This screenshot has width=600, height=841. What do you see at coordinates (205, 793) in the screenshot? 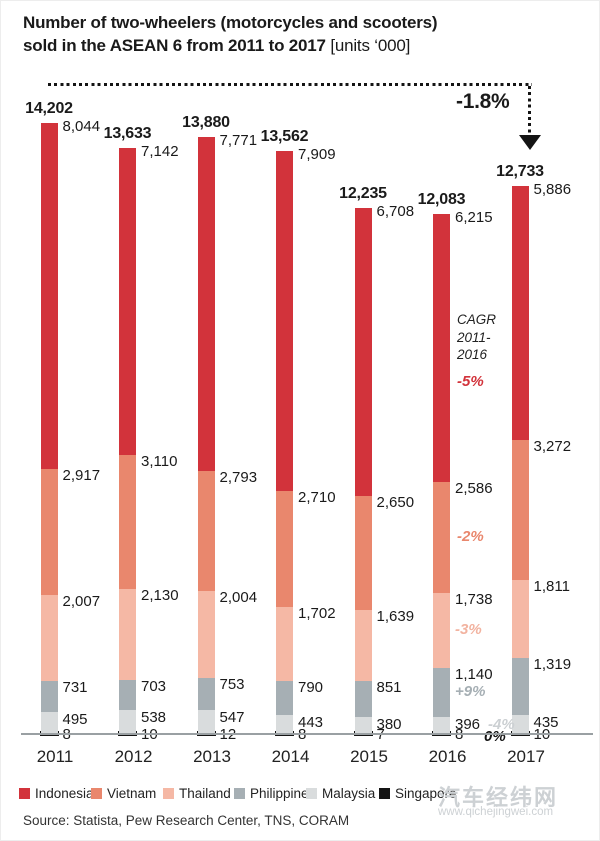
I see `legend-label-thailand: Thailand` at bounding box center [205, 793].